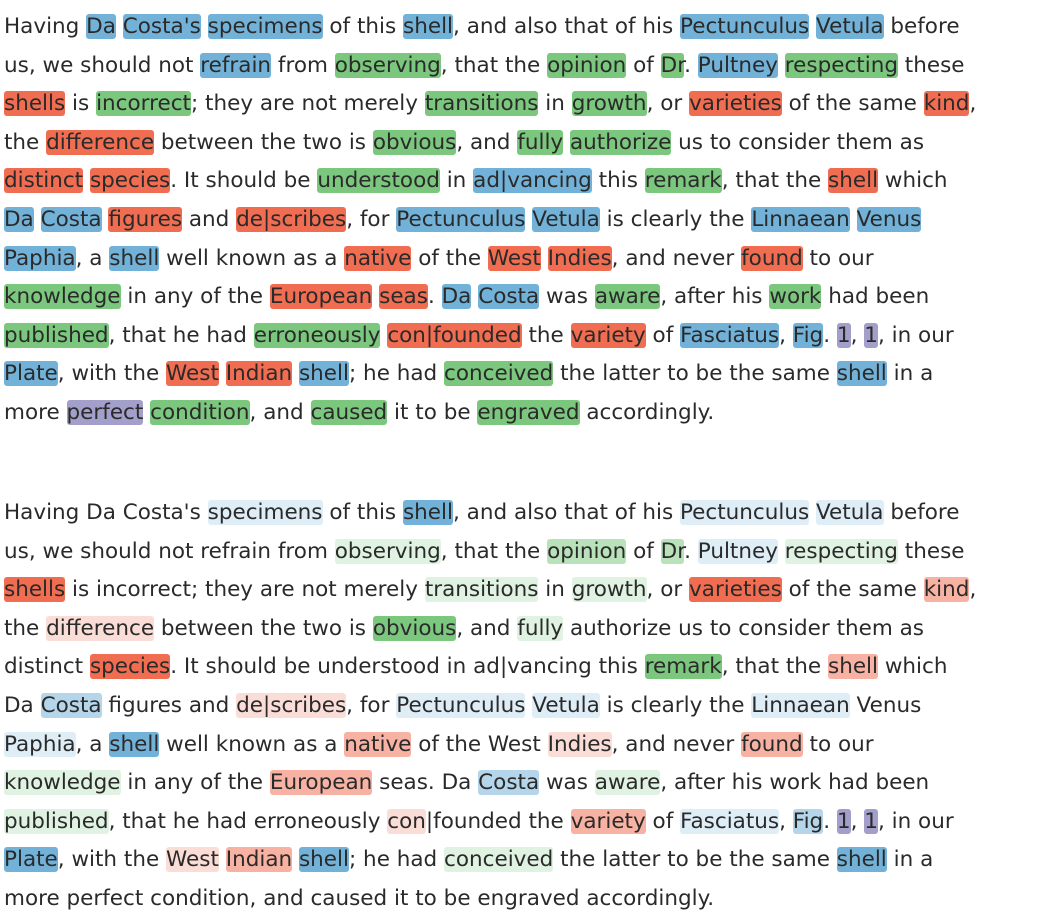 The image size is (1063, 921). What do you see at coordinates (387, 65) in the screenshot?
I see `highlighted-token: observing` at bounding box center [387, 65].